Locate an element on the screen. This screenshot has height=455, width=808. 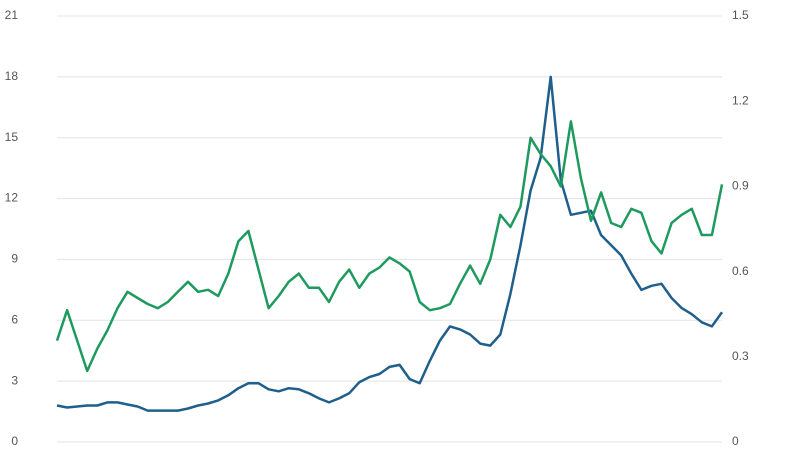
y-tick-label: 9 is located at coordinates (14, 259).